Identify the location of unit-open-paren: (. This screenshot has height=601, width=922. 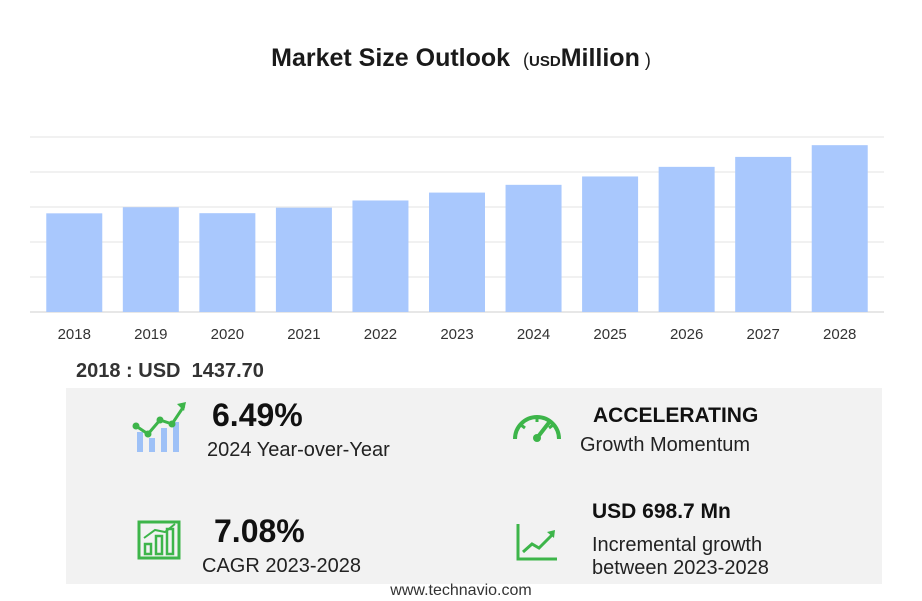
(526, 60).